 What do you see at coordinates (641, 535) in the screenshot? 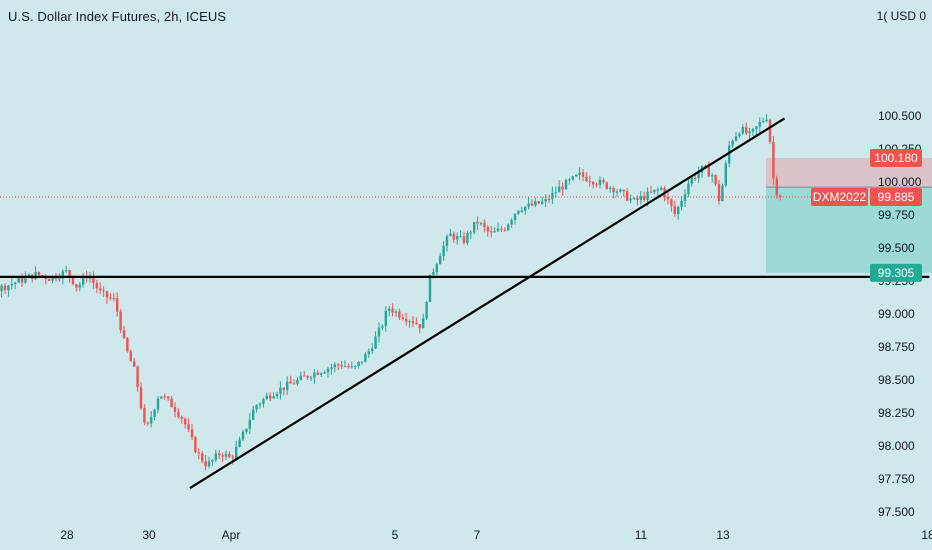
I see `x-tick-label: 11` at bounding box center [641, 535].